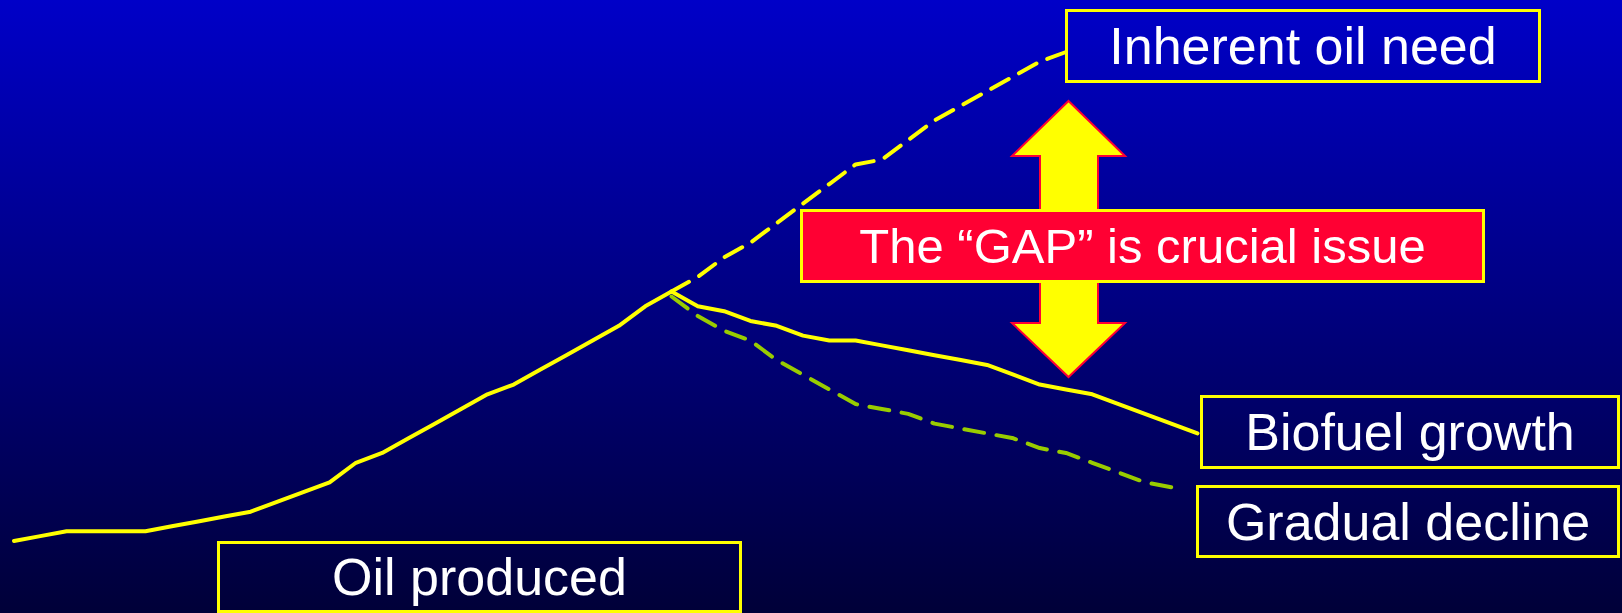 This screenshot has height=613, width=1622. What do you see at coordinates (1303, 46) in the screenshot?
I see `series-label: Inherent oil need` at bounding box center [1303, 46].